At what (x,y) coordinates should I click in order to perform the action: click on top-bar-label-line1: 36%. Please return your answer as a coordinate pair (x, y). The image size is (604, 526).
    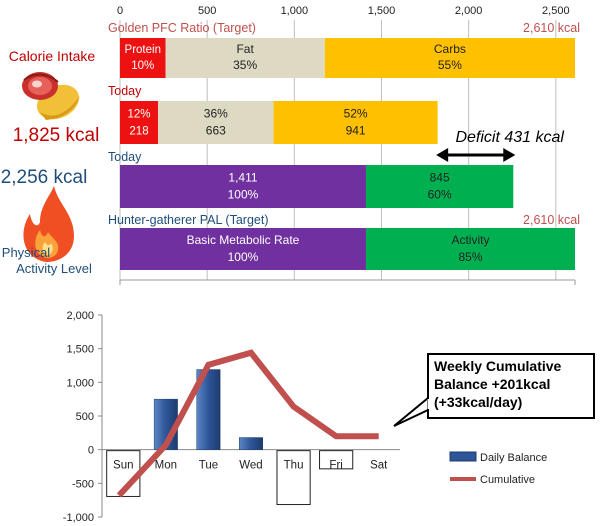
    Looking at the image, I should click on (216, 113).